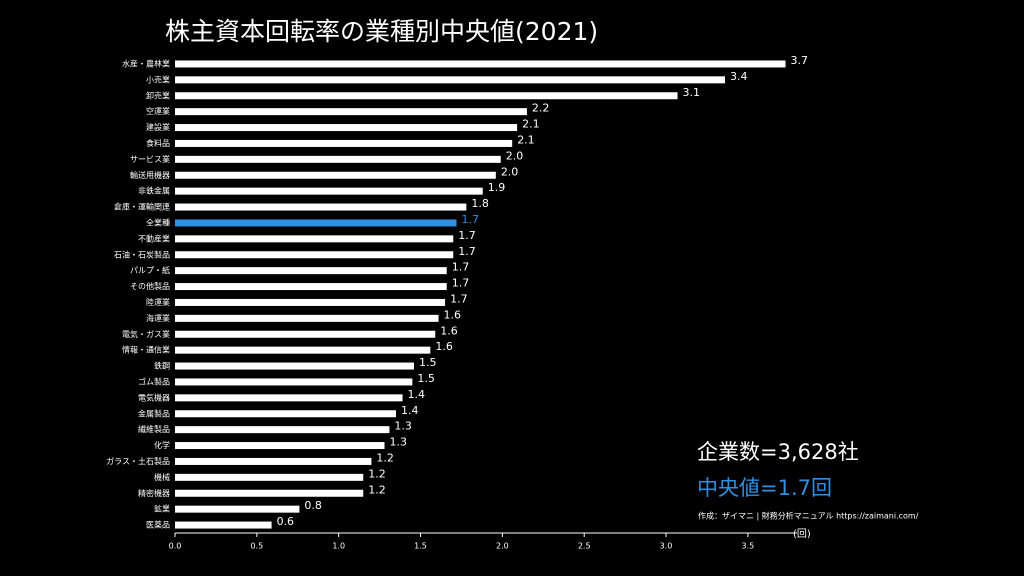  Describe the element at coordinates (154, 493) in the screenshot. I see `category-label: 精密機器` at that location.